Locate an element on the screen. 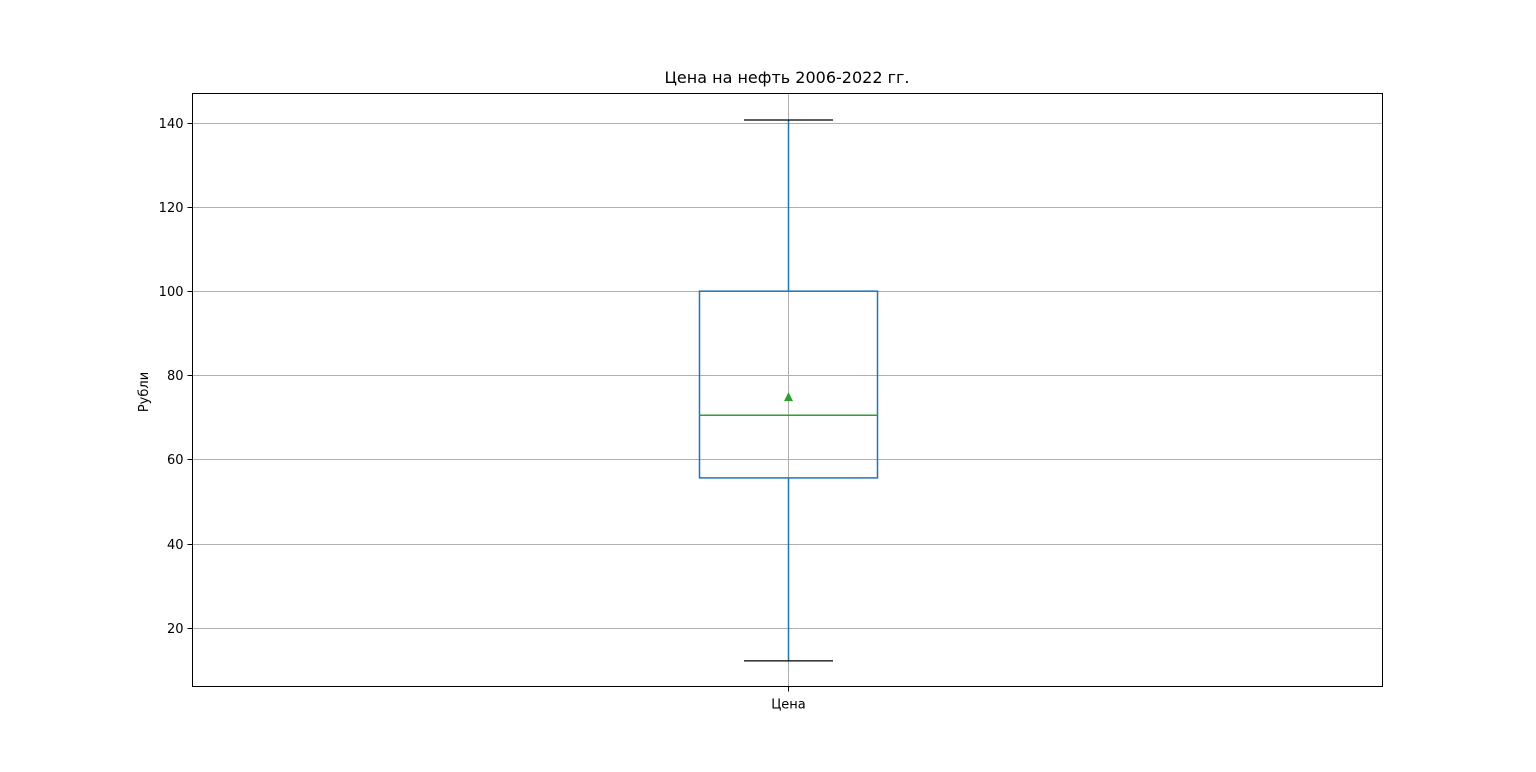 The height and width of the screenshot is (772, 1536). y-tick-label: 80 is located at coordinates (175, 376).